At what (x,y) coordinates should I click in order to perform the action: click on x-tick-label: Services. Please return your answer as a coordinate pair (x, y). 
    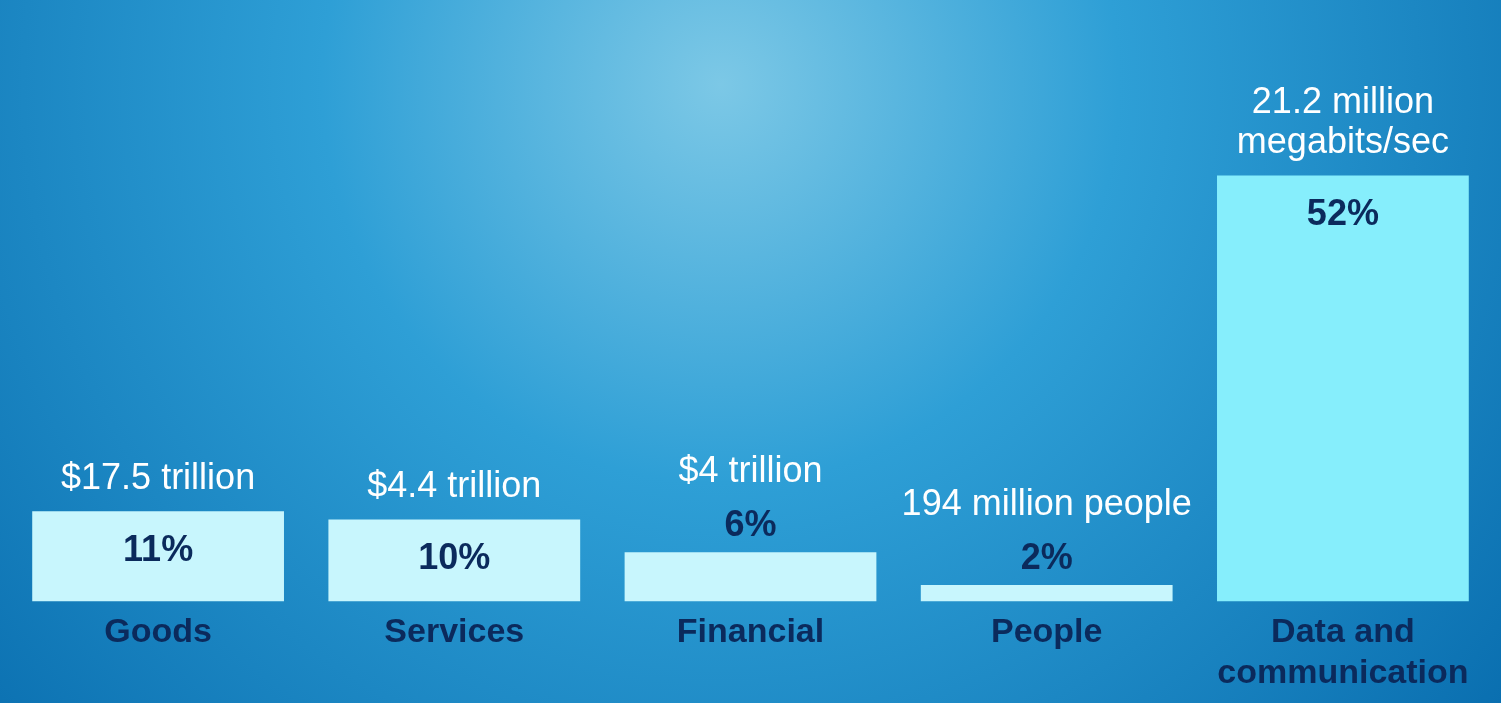
    Looking at the image, I should click on (454, 630).